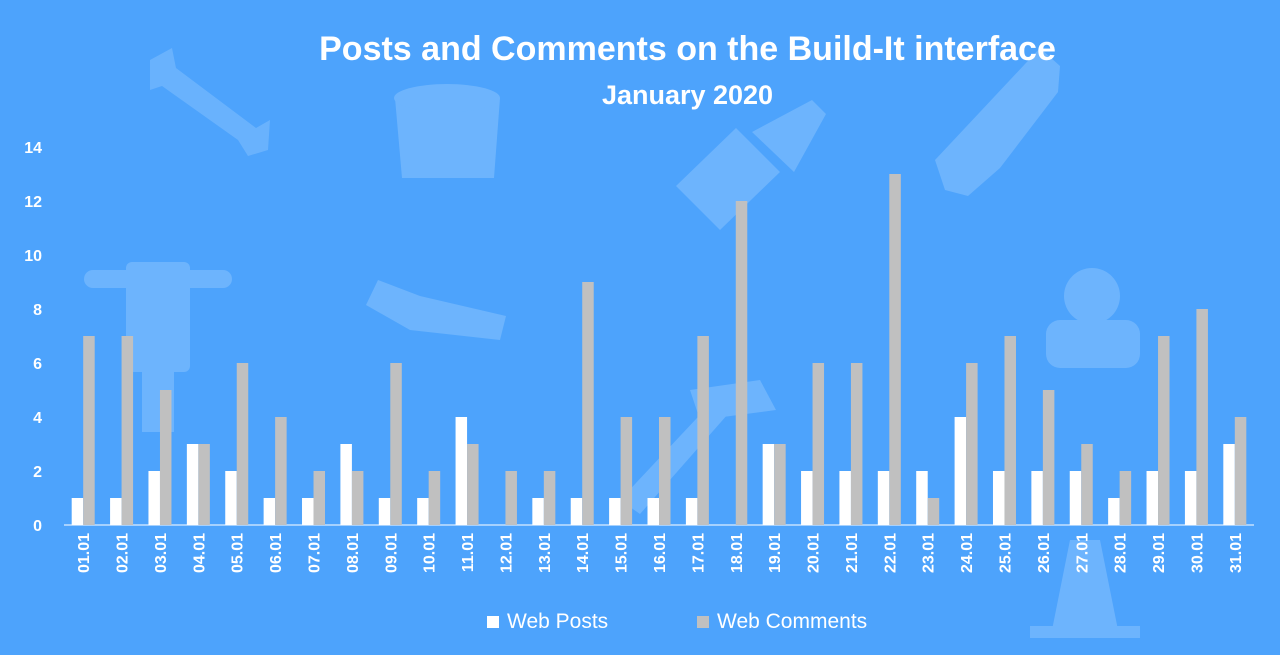 Image resolution: width=1280 pixels, height=655 pixels. I want to click on x-tick-label: 18.01, so click(737, 553).